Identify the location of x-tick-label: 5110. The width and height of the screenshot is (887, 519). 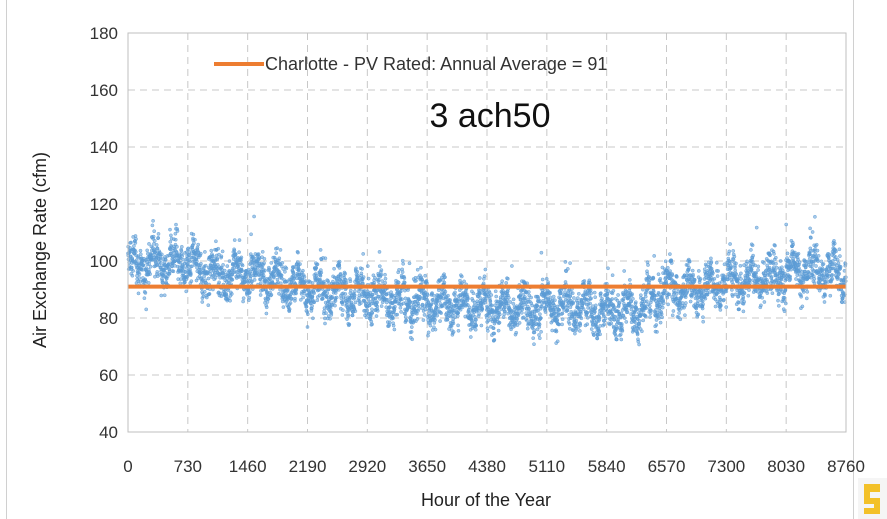
(547, 466).